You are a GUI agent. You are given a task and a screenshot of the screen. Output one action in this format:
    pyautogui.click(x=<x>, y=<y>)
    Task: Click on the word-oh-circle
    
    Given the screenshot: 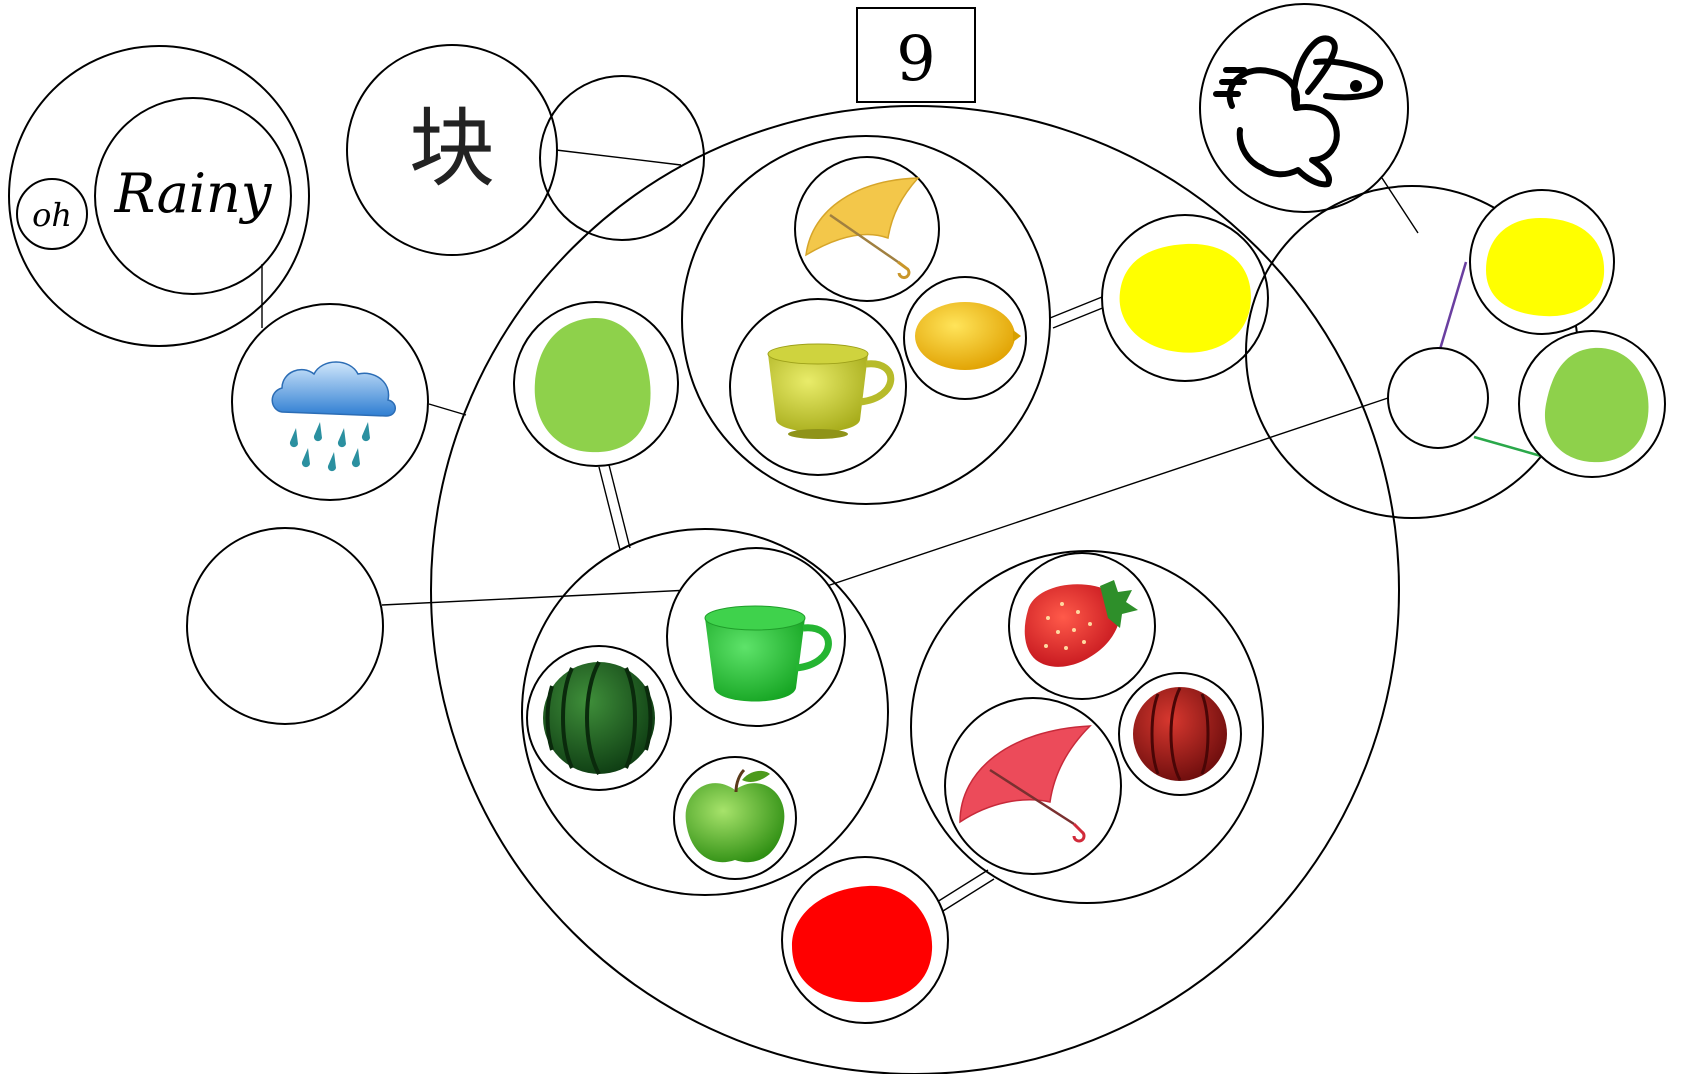 What is the action you would take?
    pyautogui.click(x=52, y=214)
    